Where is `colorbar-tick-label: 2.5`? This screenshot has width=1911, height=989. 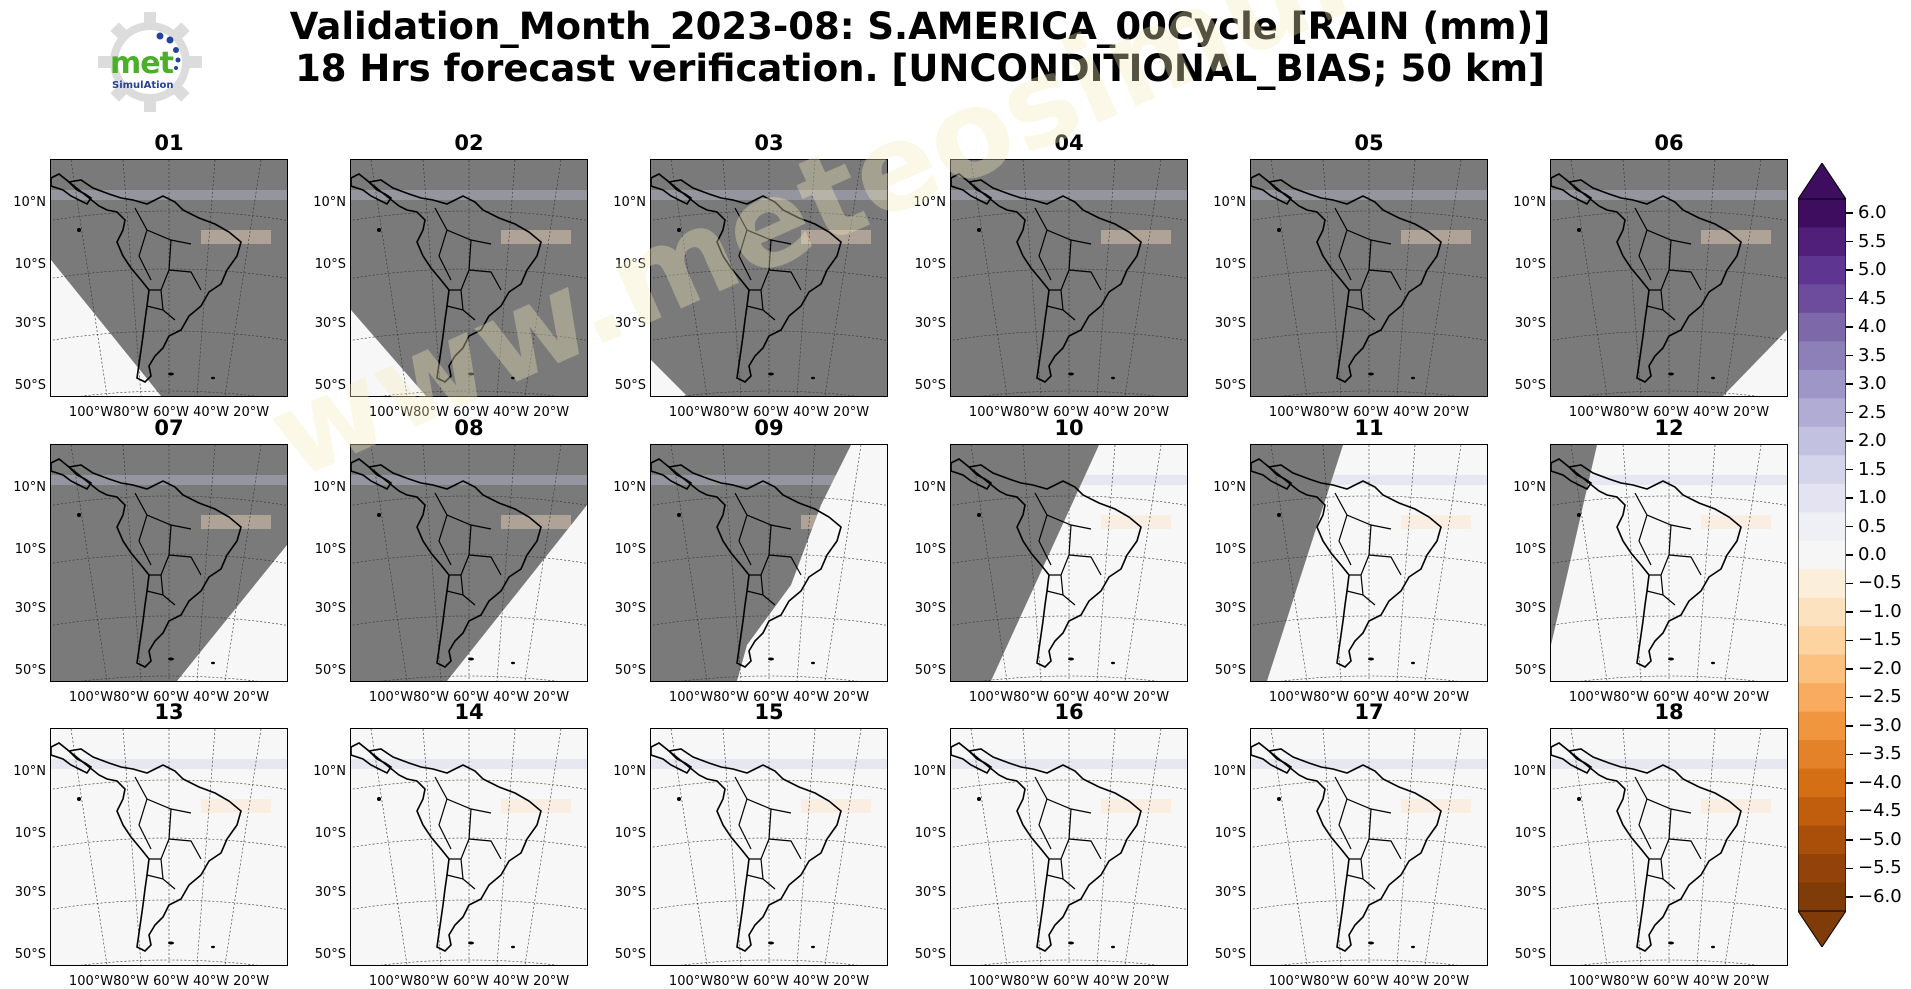 colorbar-tick-label: 2.5 is located at coordinates (1872, 412).